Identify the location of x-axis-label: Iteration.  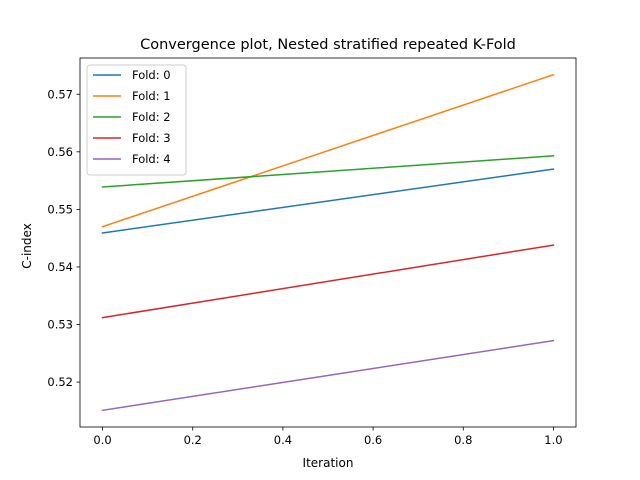
(328, 463).